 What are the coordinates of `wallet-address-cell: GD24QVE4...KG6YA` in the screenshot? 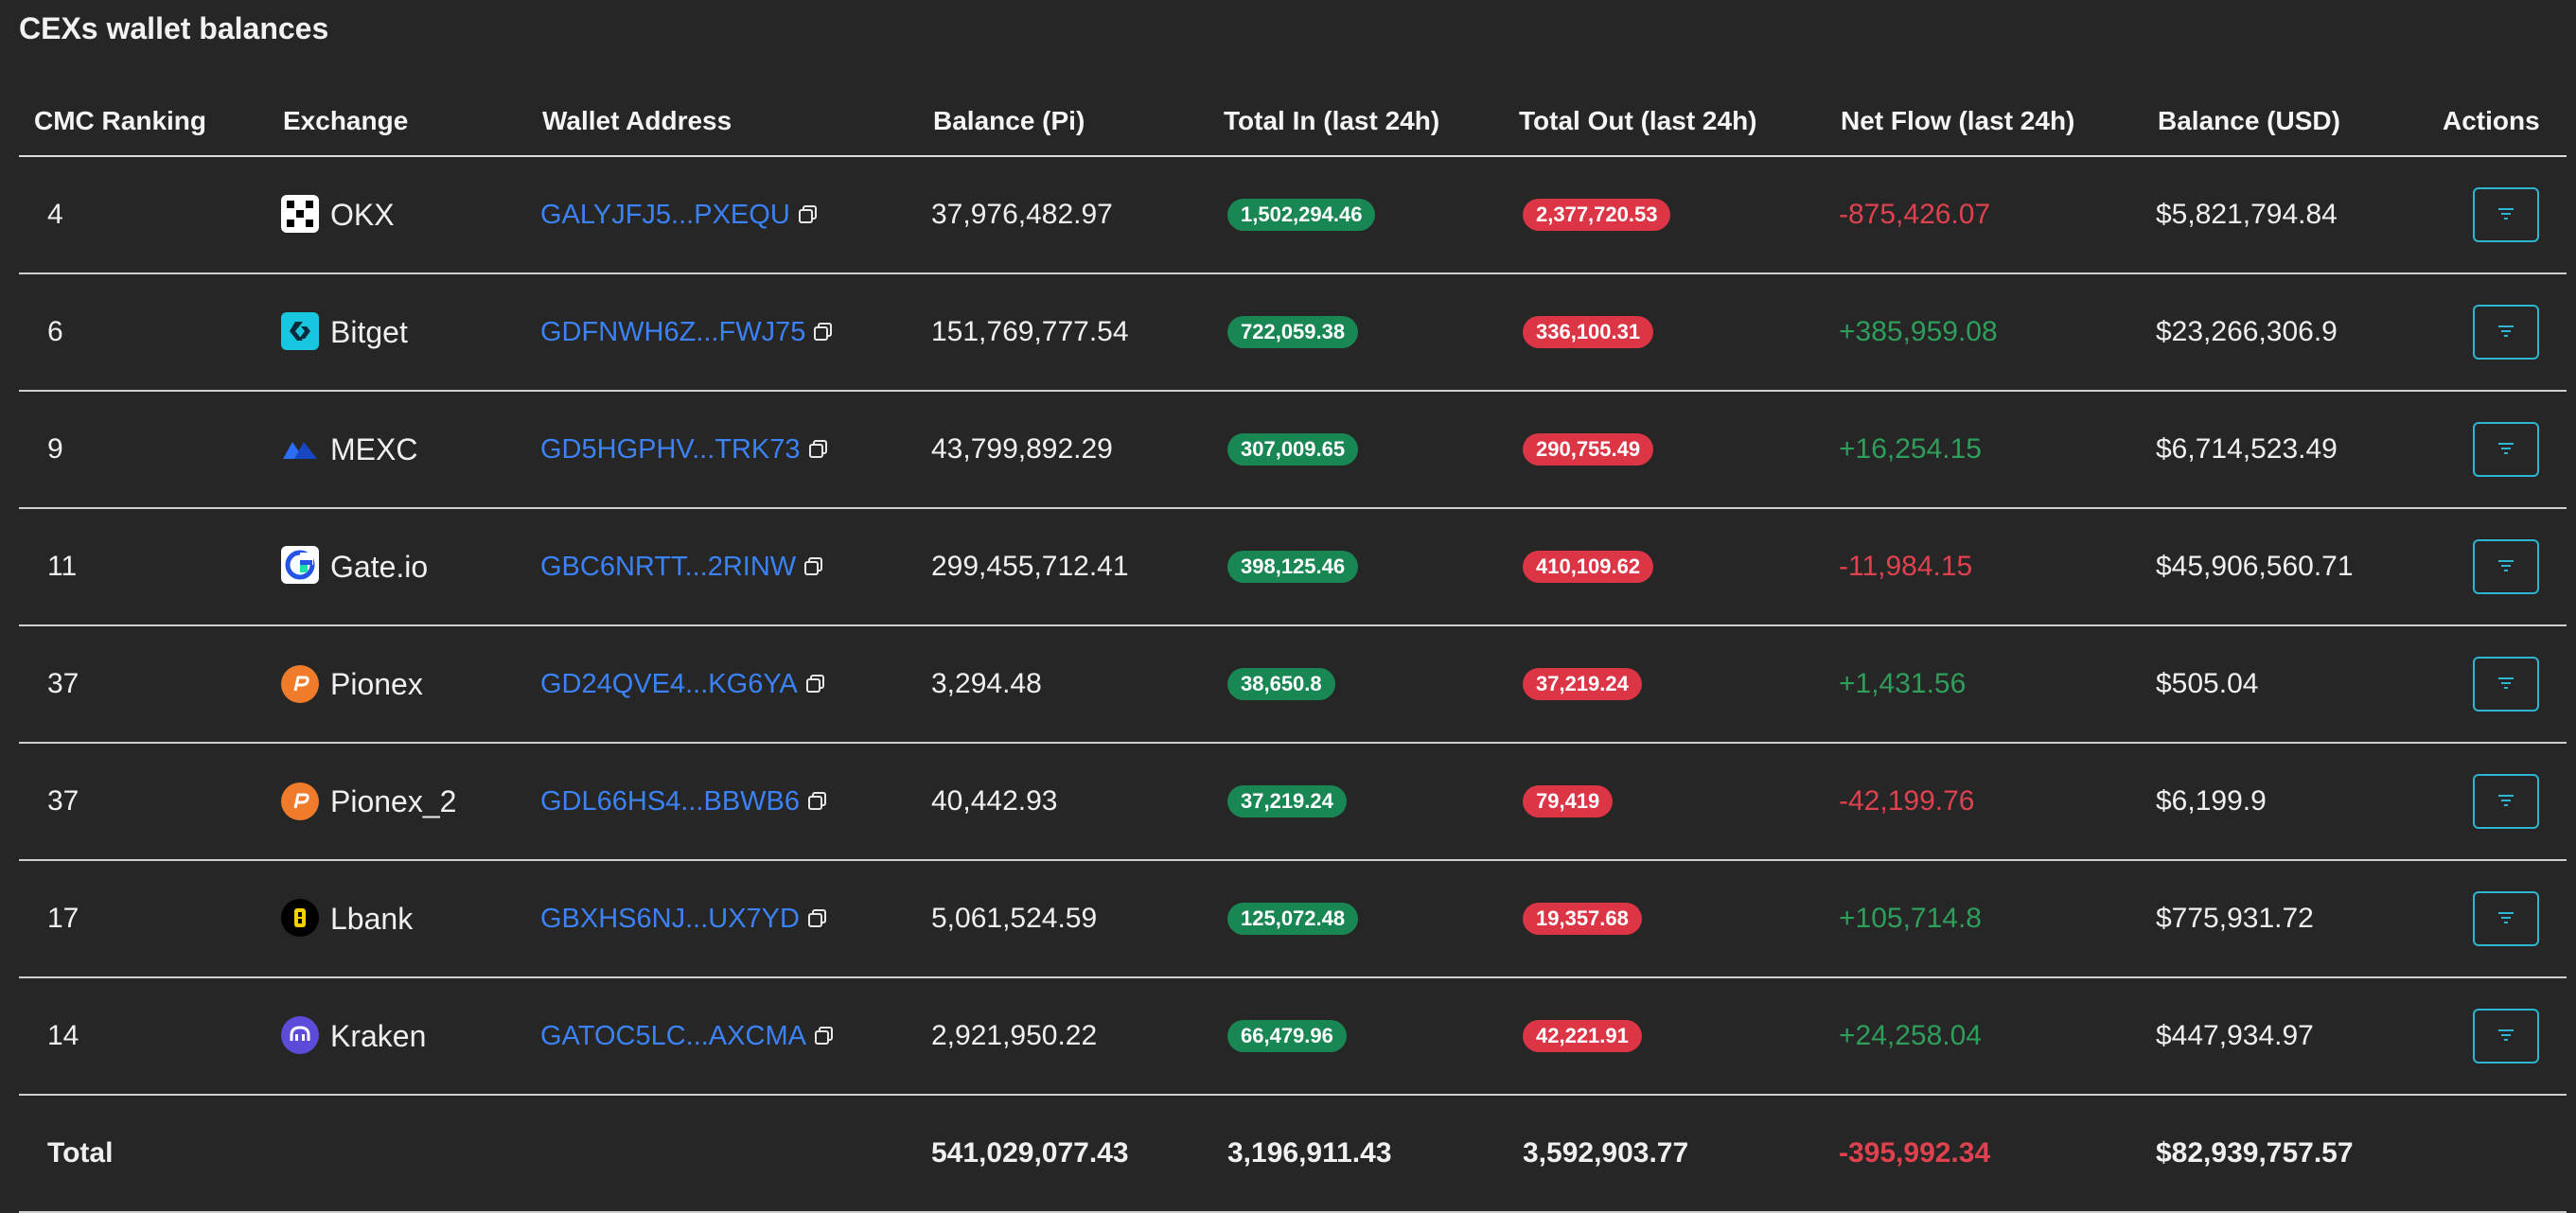 It's located at (722, 684).